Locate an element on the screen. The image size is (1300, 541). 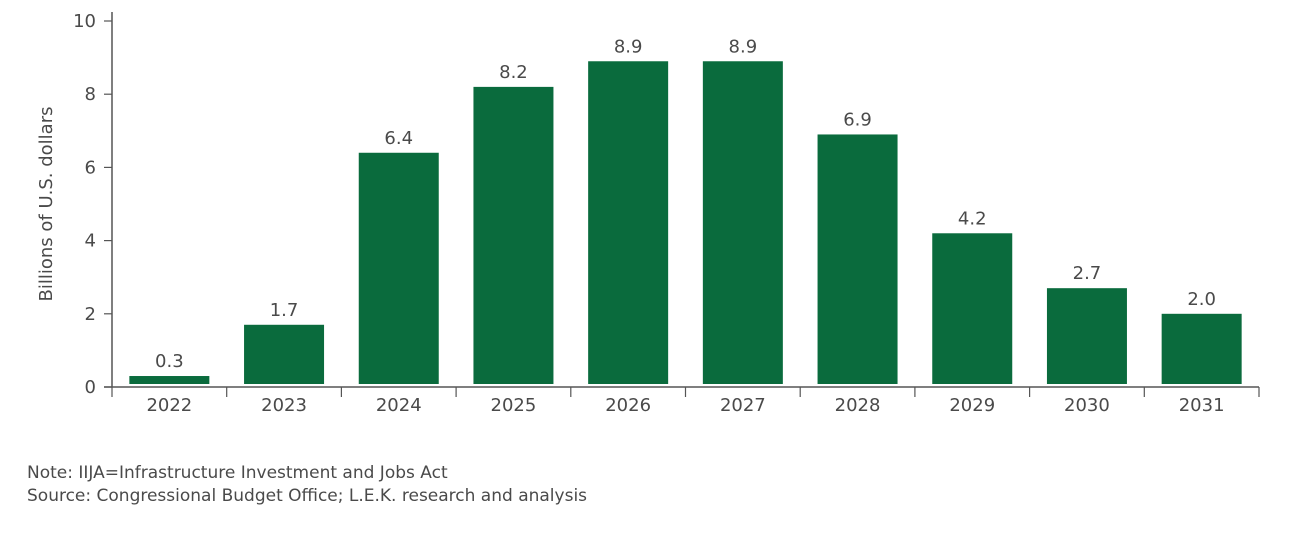
data-label: 2.7 is located at coordinates (1087, 273).